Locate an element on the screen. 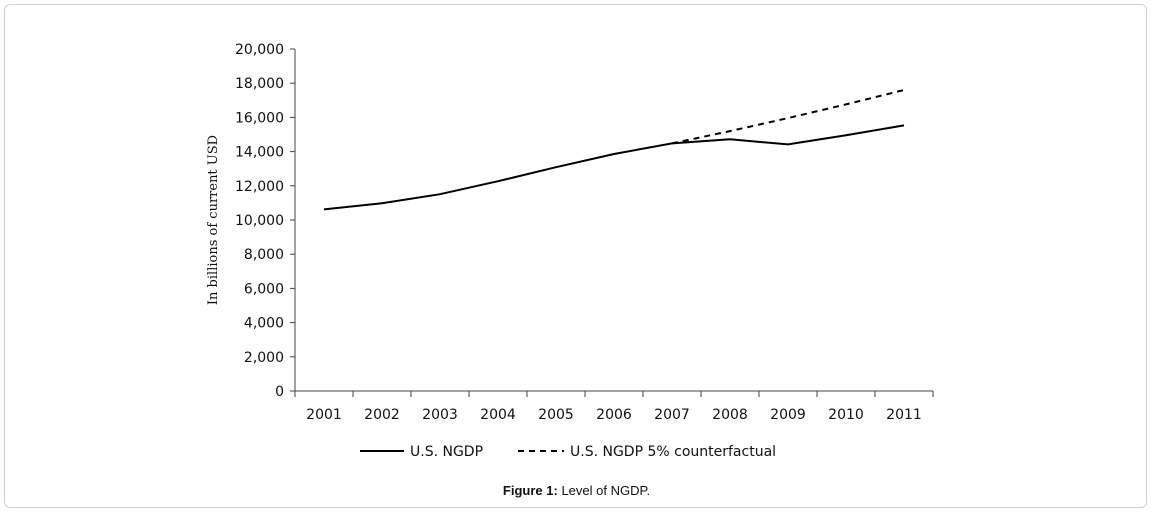 Image resolution: width=1153 pixels, height=514 pixels. x-tick-label: 2005 is located at coordinates (556, 415).